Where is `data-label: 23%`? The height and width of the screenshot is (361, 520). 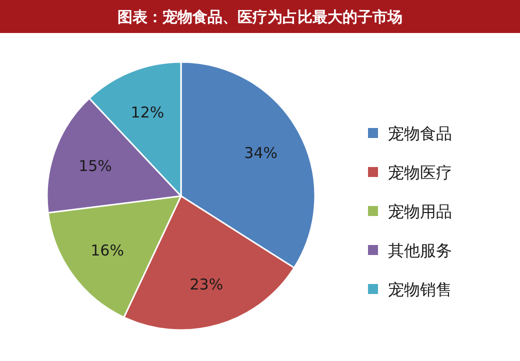 data-label: 23% is located at coordinates (207, 285).